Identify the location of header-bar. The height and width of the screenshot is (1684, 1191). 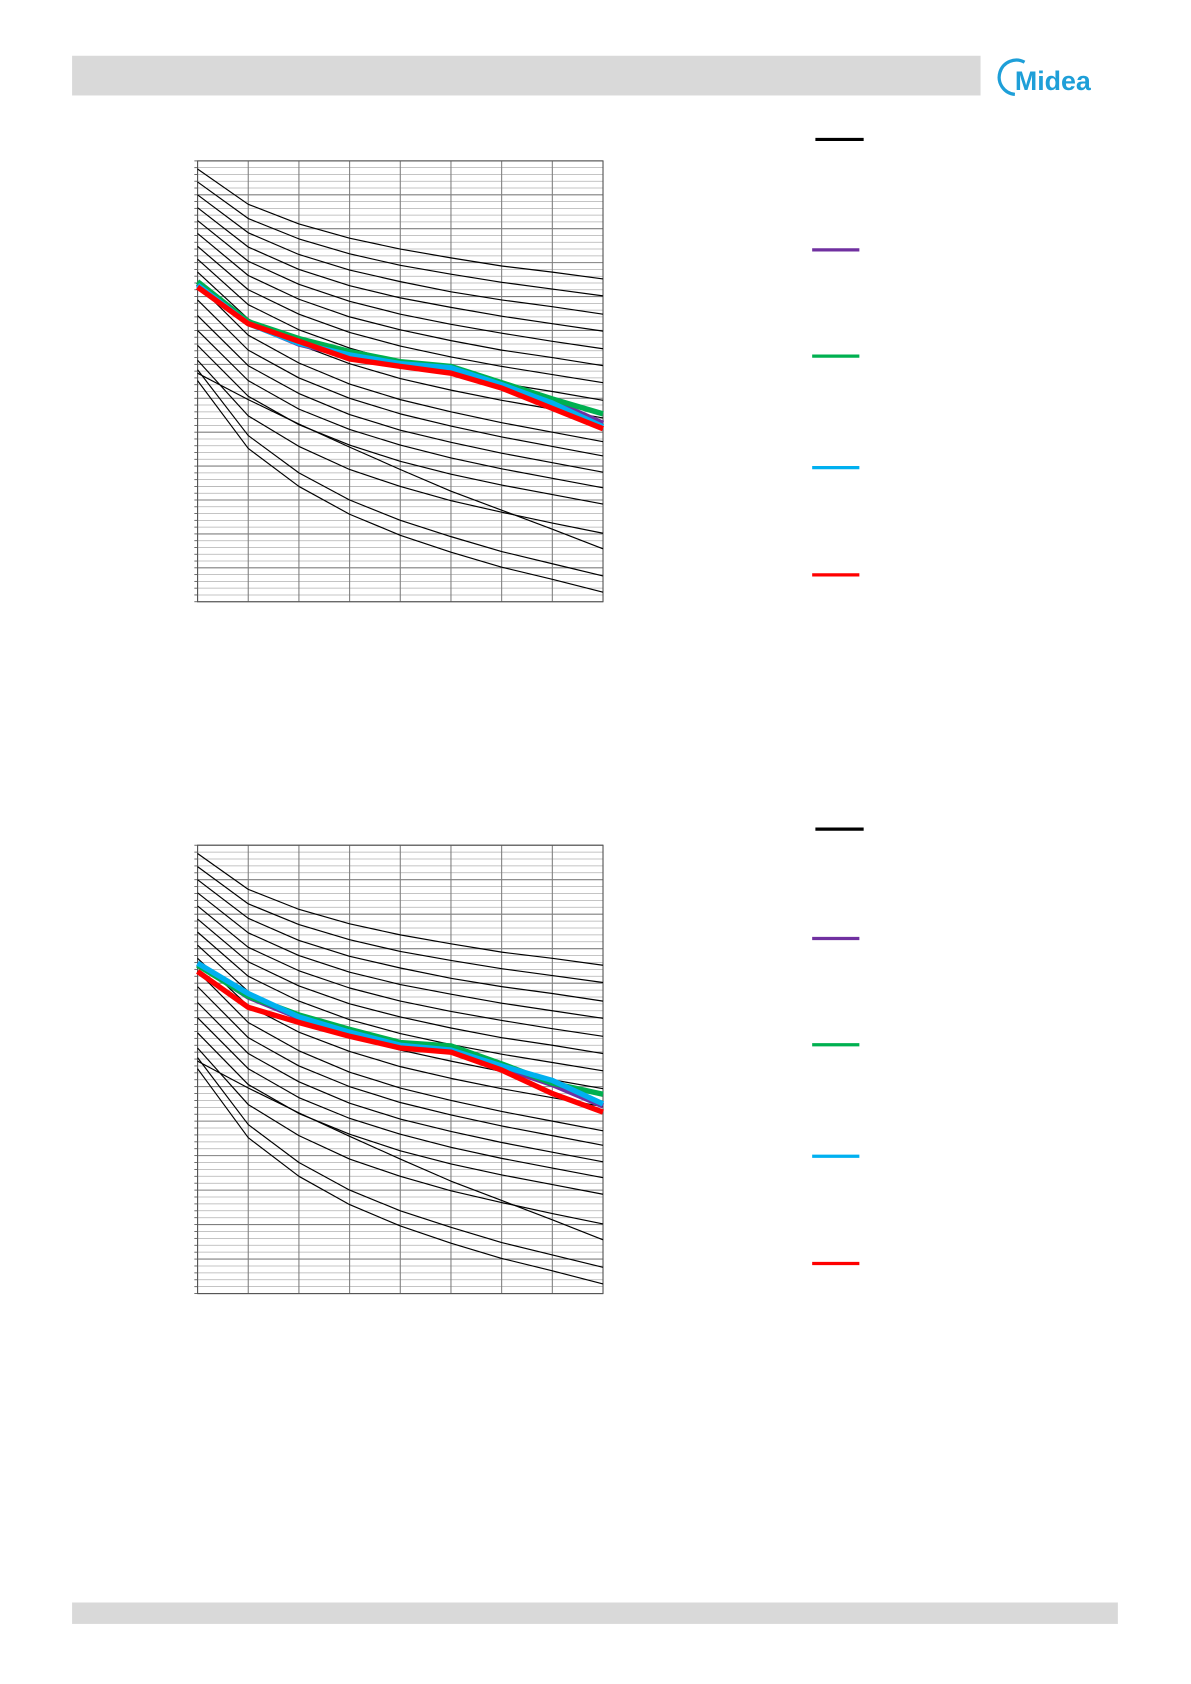
(526, 75).